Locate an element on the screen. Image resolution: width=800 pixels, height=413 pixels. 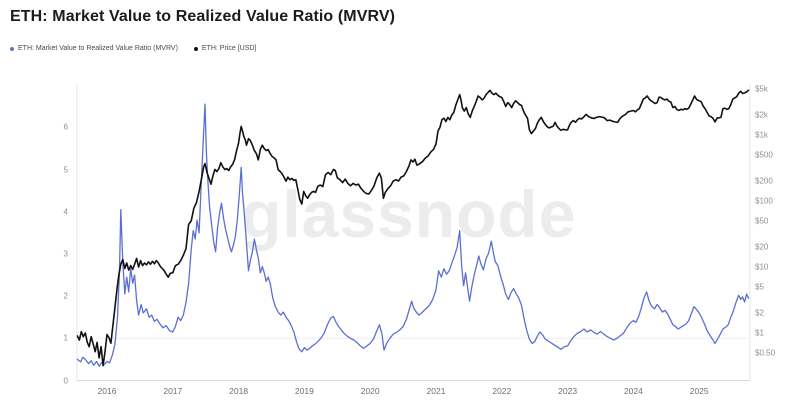
legend-marker-price-icon is located at coordinates (195, 48).